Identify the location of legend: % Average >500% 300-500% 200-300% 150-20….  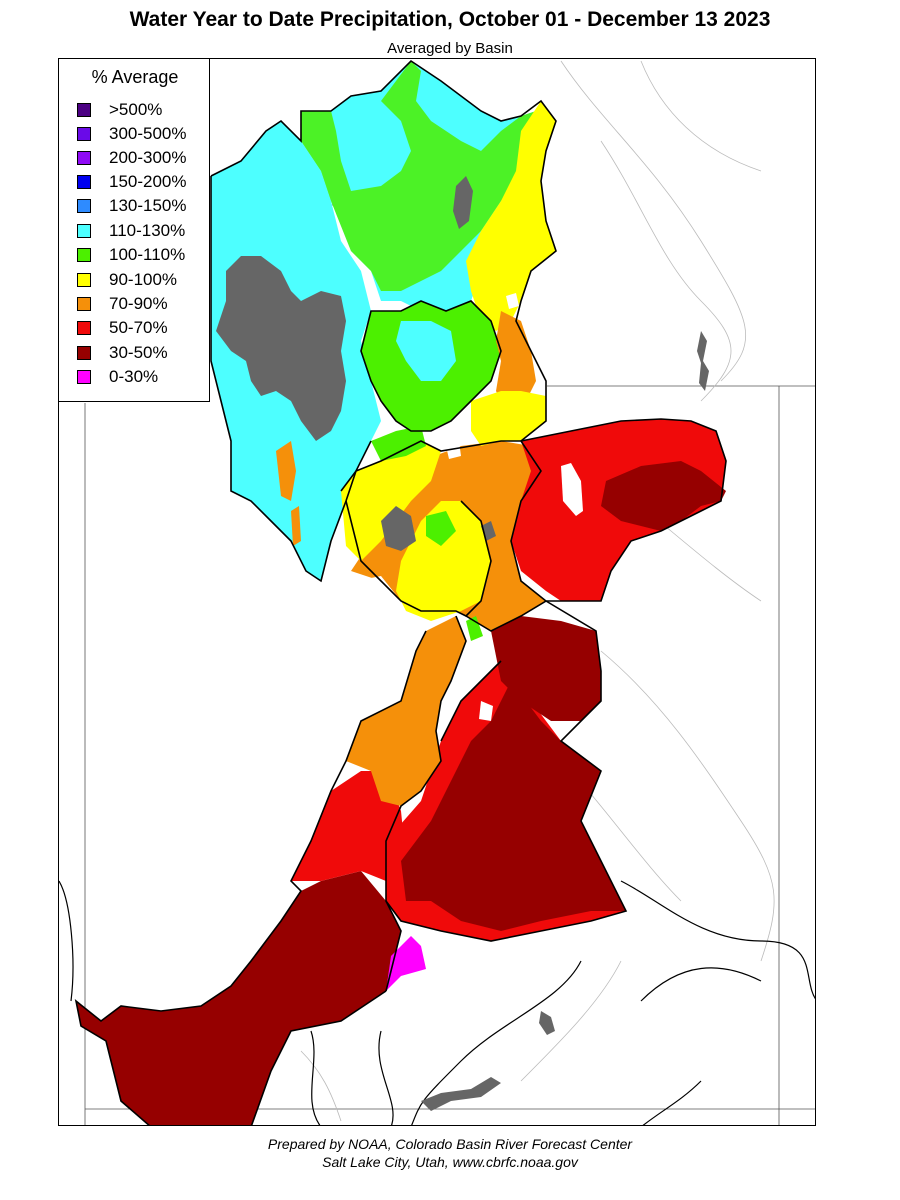
(134, 230).